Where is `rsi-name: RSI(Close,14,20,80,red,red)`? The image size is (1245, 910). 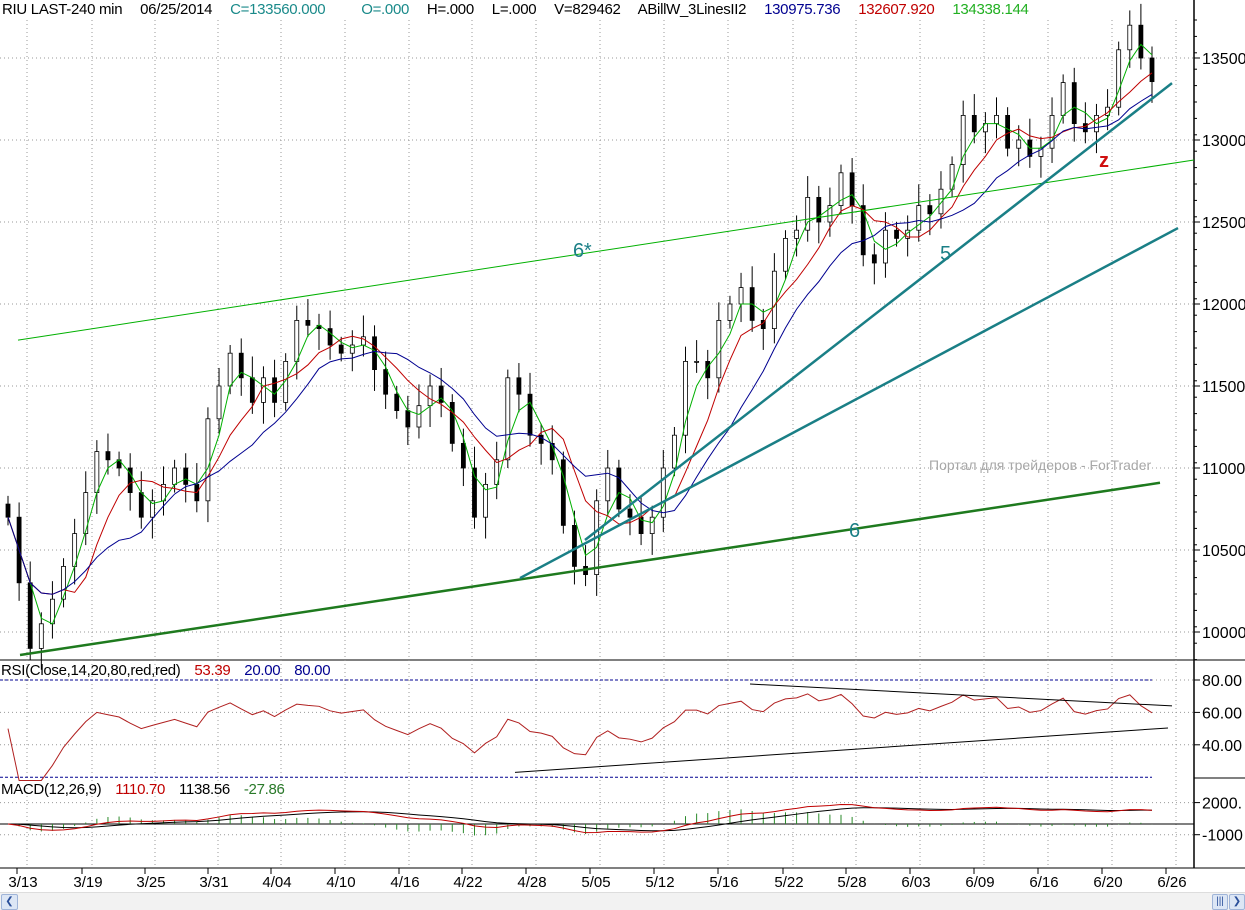 rsi-name: RSI(Close,14,20,80,red,red) is located at coordinates (91, 670).